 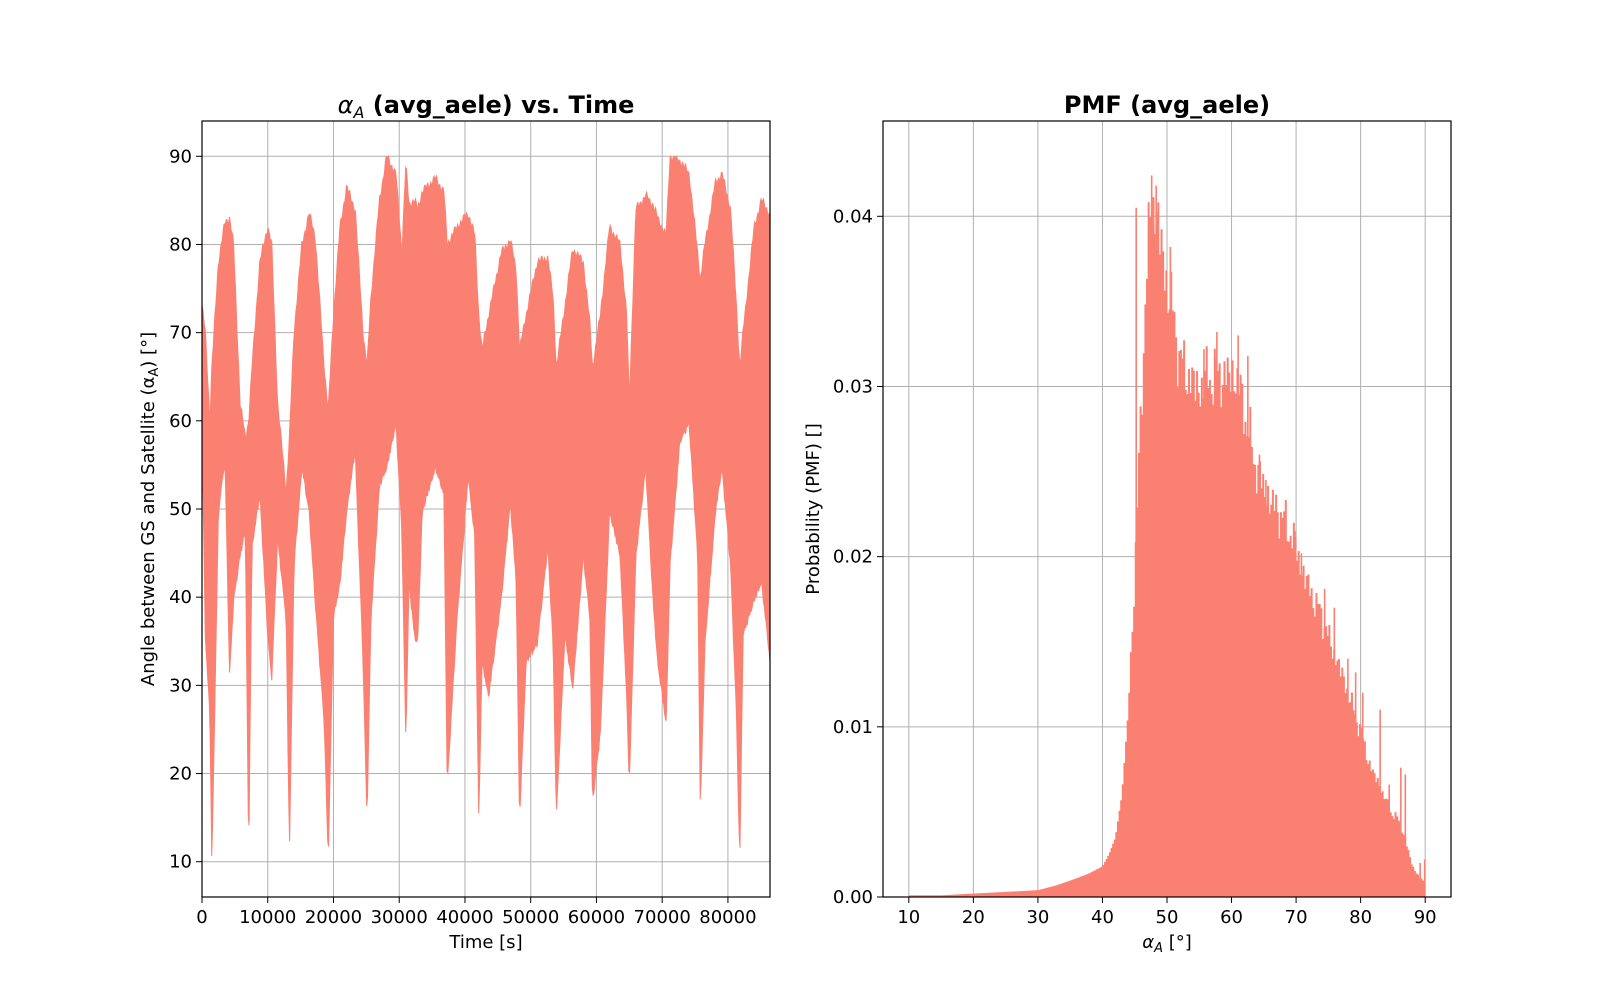 I want to click on left-y-axis-label: Angle between GS and Satellite (αA) [°], so click(x=150, y=509).